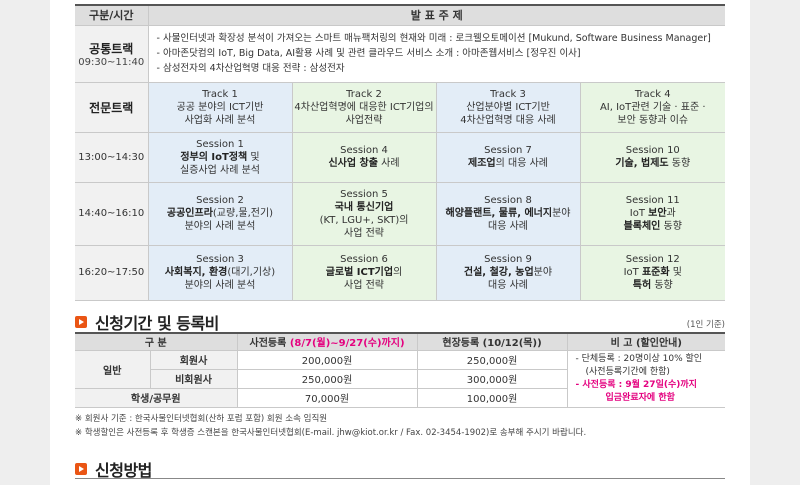 This screenshot has width=800, height=485. What do you see at coordinates (492, 378) in the screenshot?
I see `fee-onsite-value: 300,000원` at bounding box center [492, 378].